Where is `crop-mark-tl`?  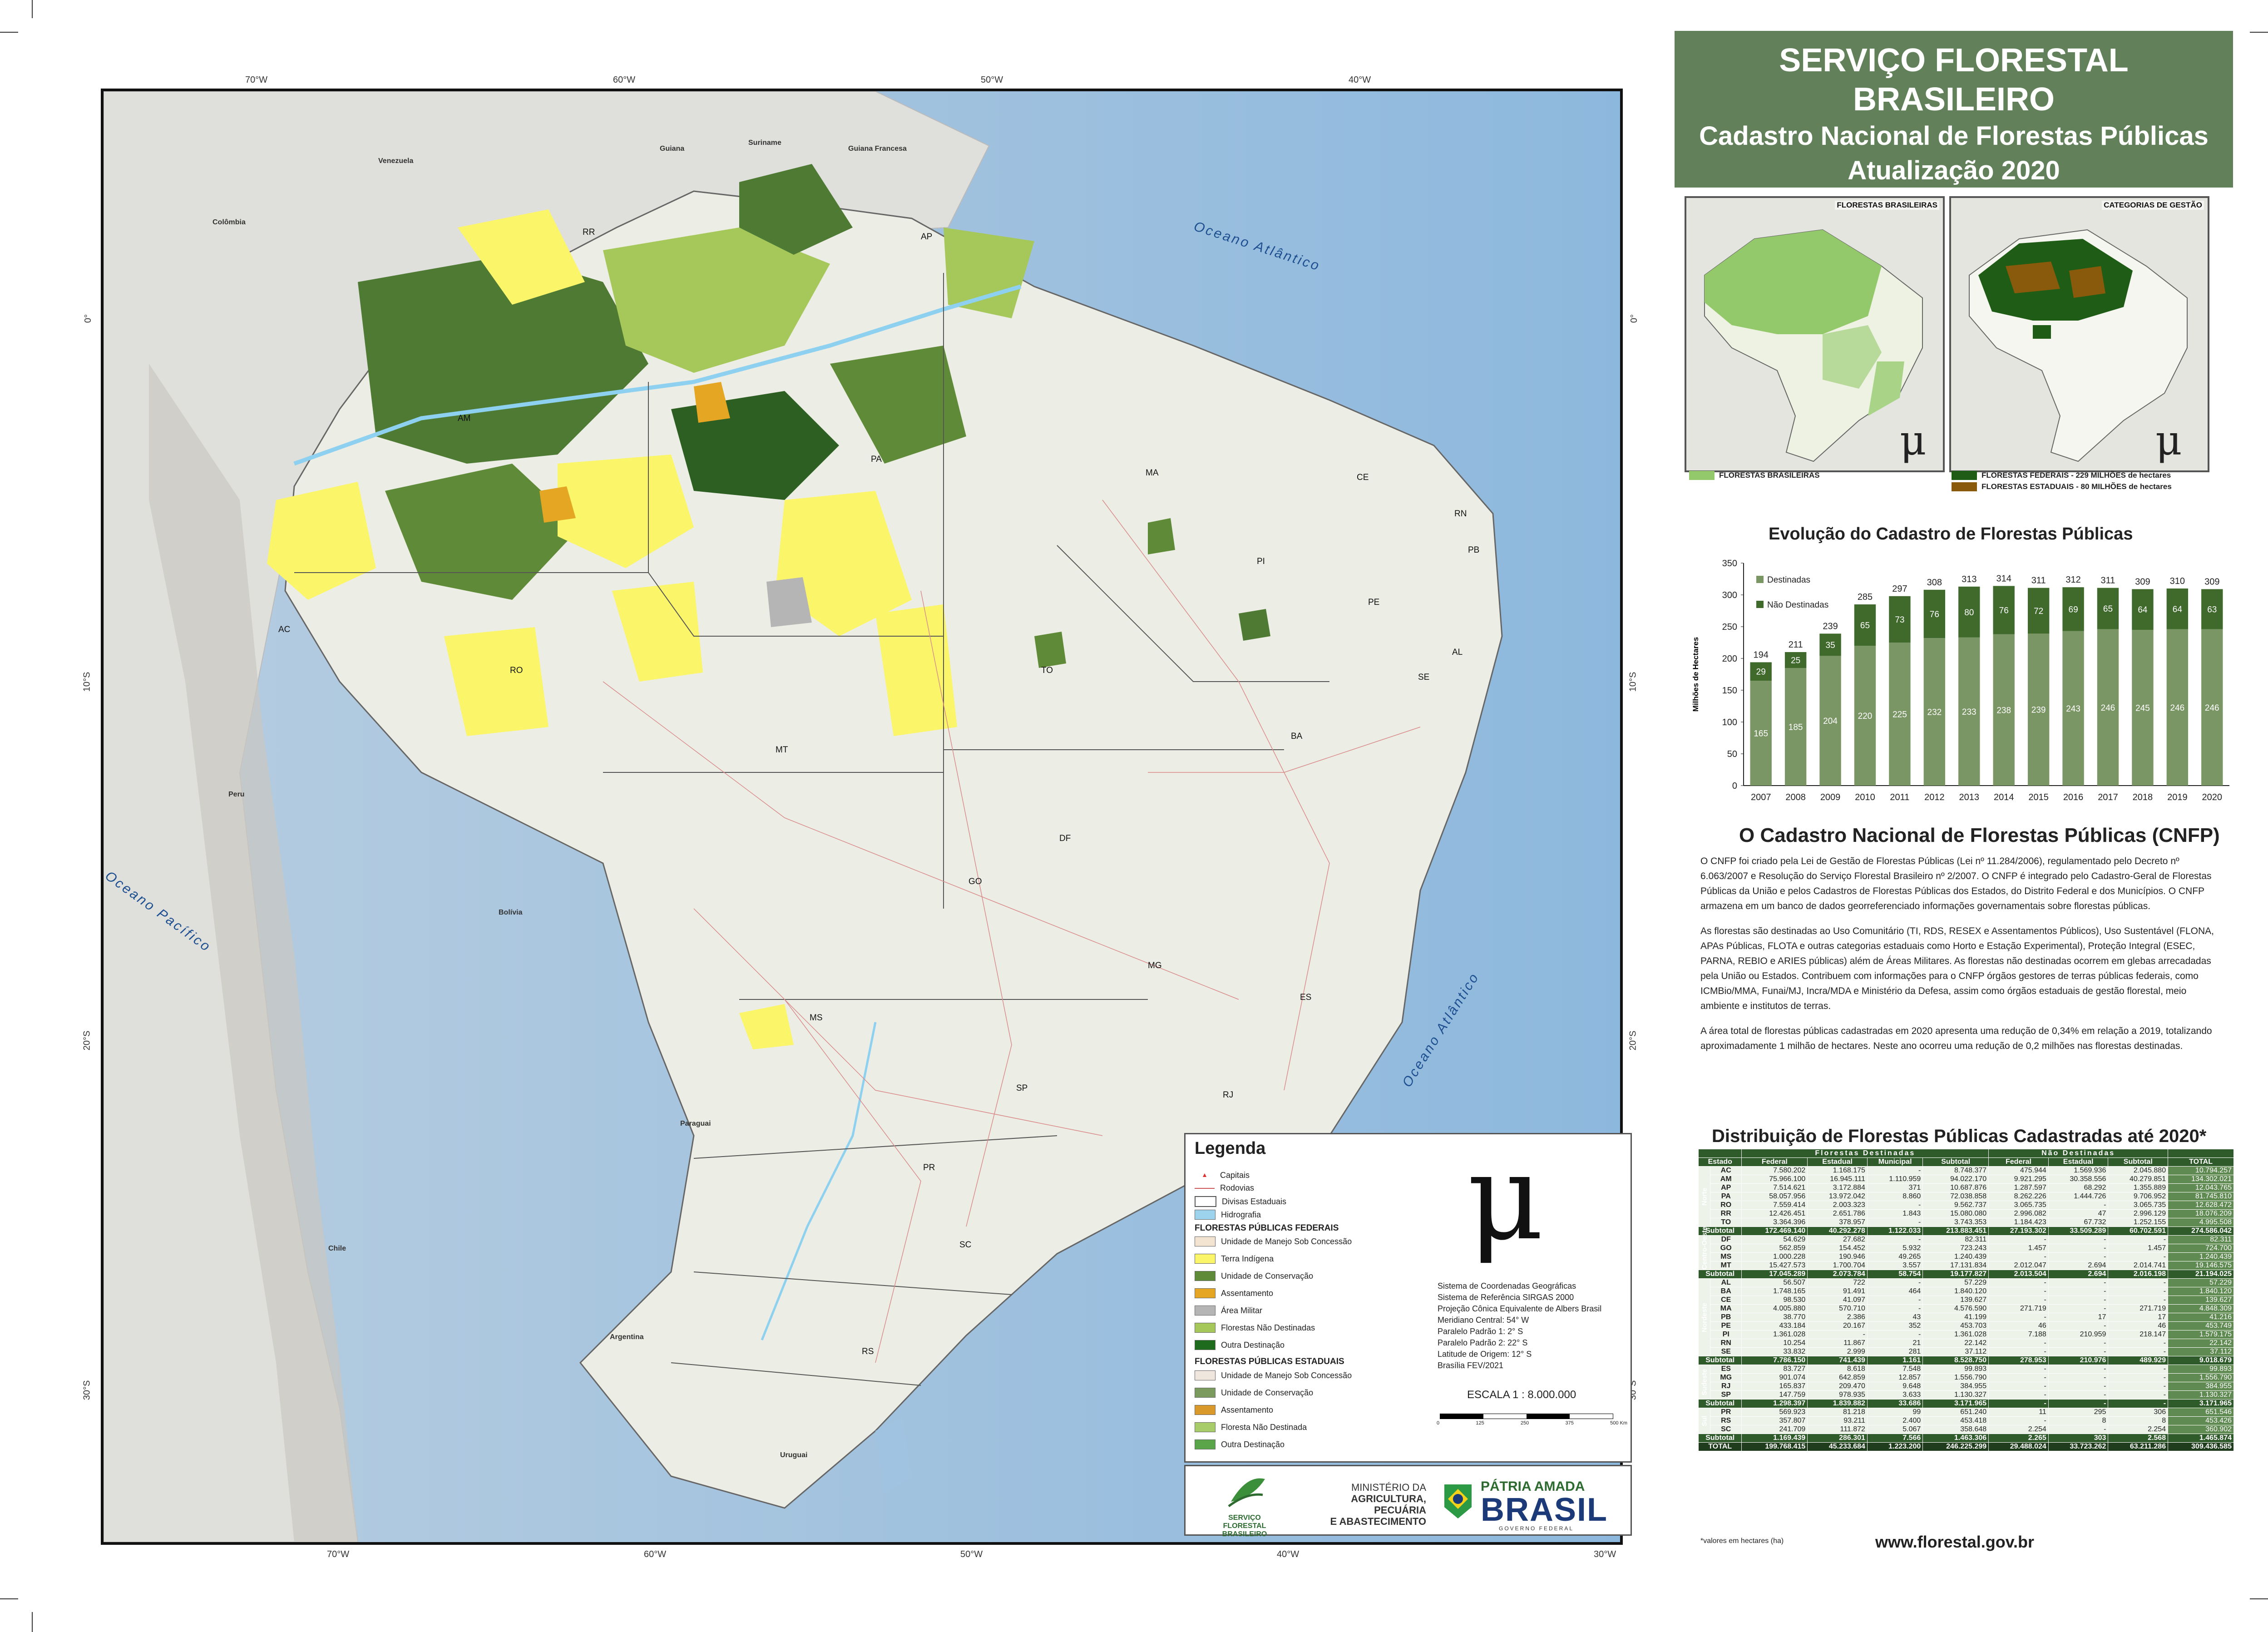
crop-mark-tl is located at coordinates (9, 32).